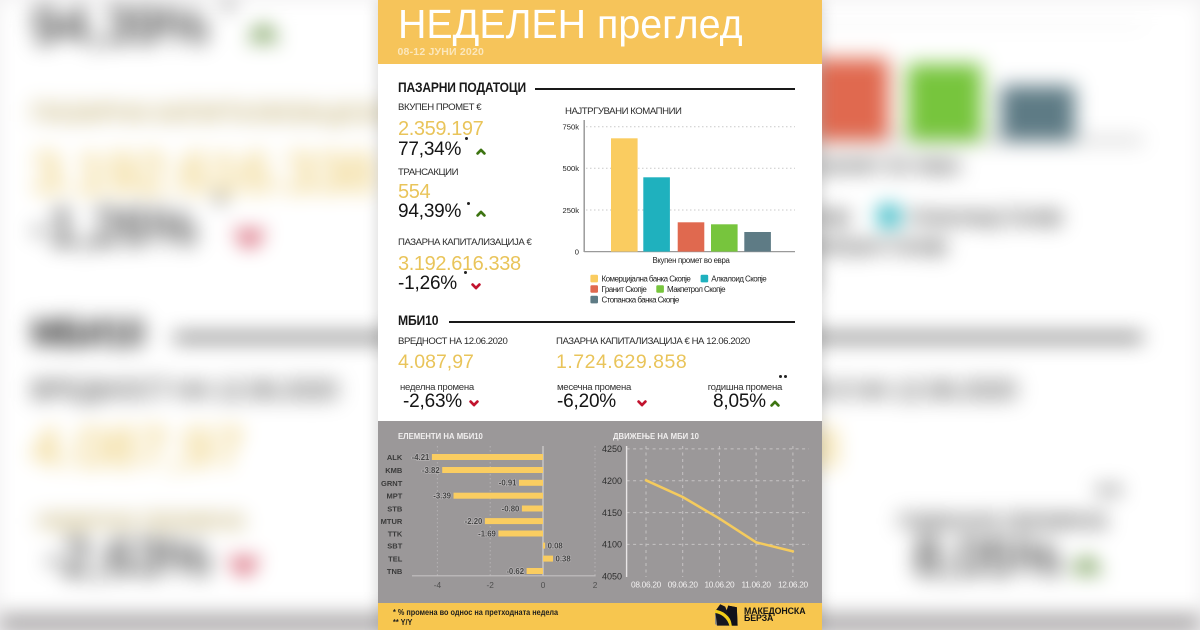 Image resolution: width=1200 pixels, height=630 pixels. Describe the element at coordinates (612, 481) in the screenshot. I see `svg-text: 4200` at that location.